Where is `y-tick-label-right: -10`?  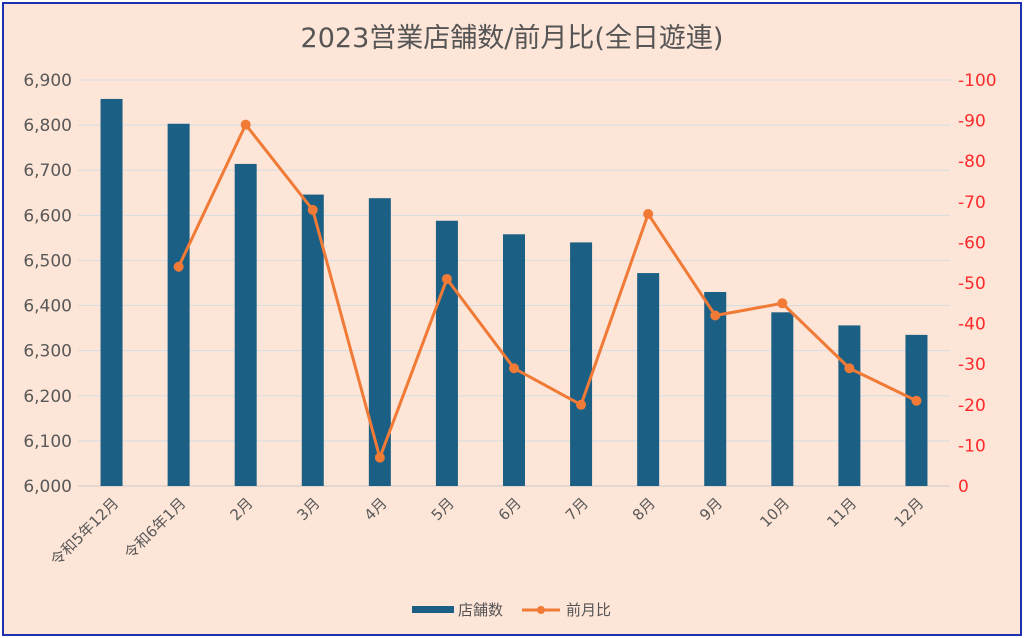 y-tick-label-right: -10 is located at coordinates (972, 446).